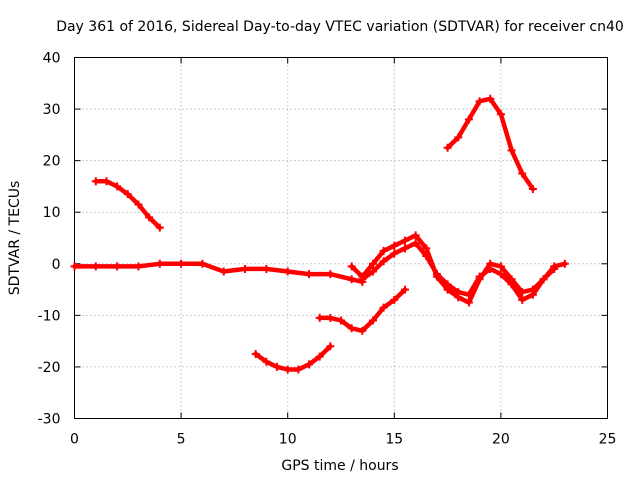  Describe the element at coordinates (52, 162) in the screenshot. I see `y-tick-label: 20` at that location.